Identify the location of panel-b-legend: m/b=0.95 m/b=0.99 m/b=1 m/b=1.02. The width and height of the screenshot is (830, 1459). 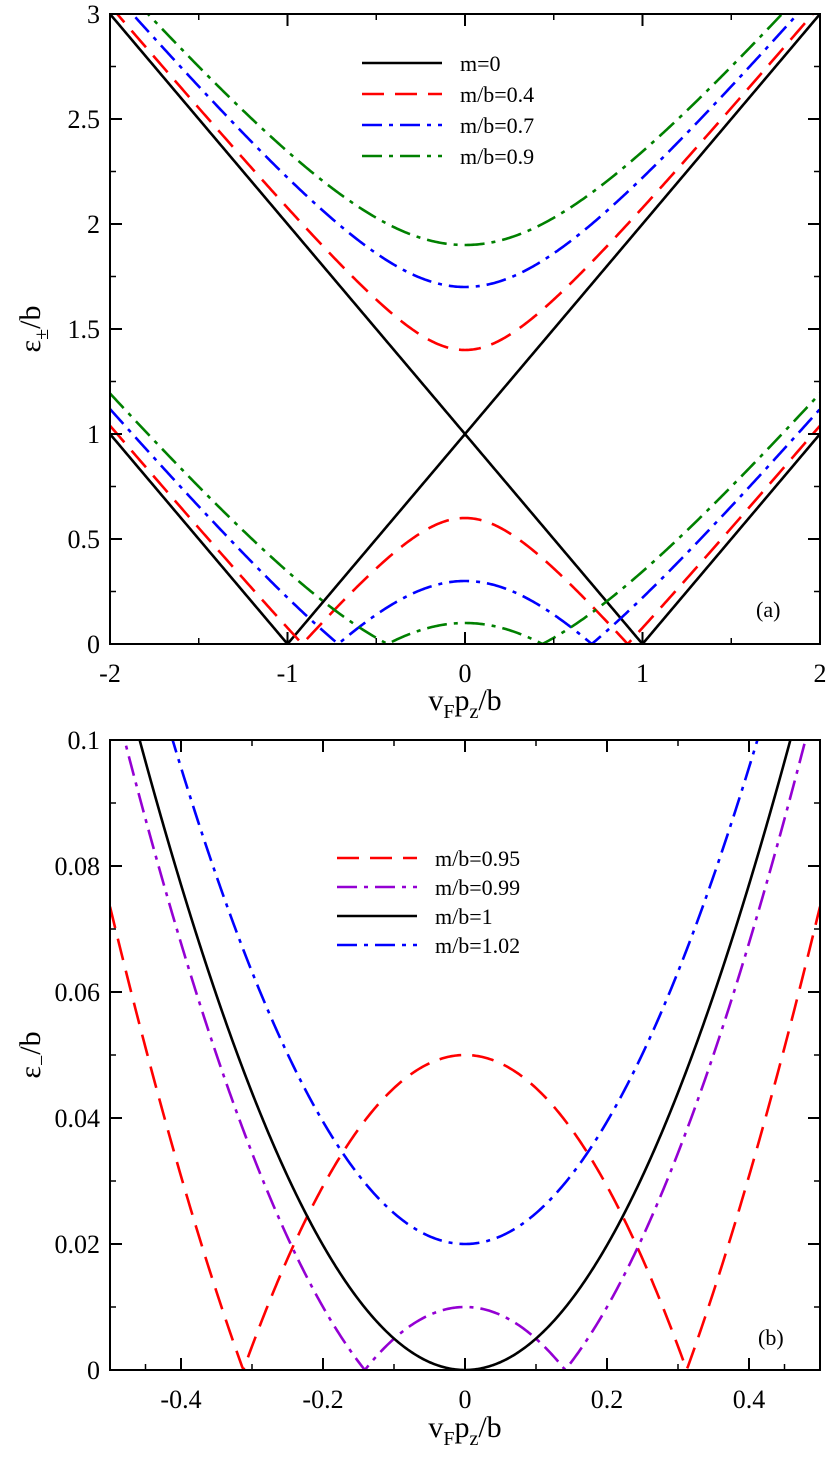
(428, 902).